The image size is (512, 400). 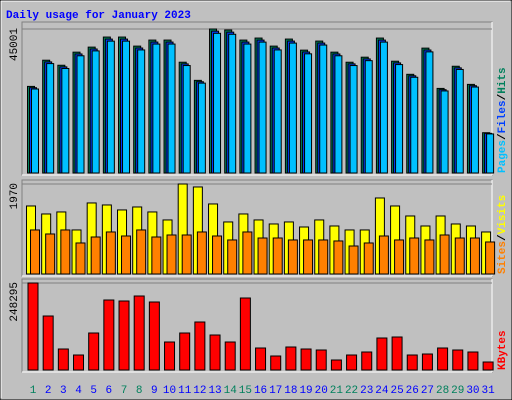 I want to click on x-tick-label: 18, so click(x=290, y=391).